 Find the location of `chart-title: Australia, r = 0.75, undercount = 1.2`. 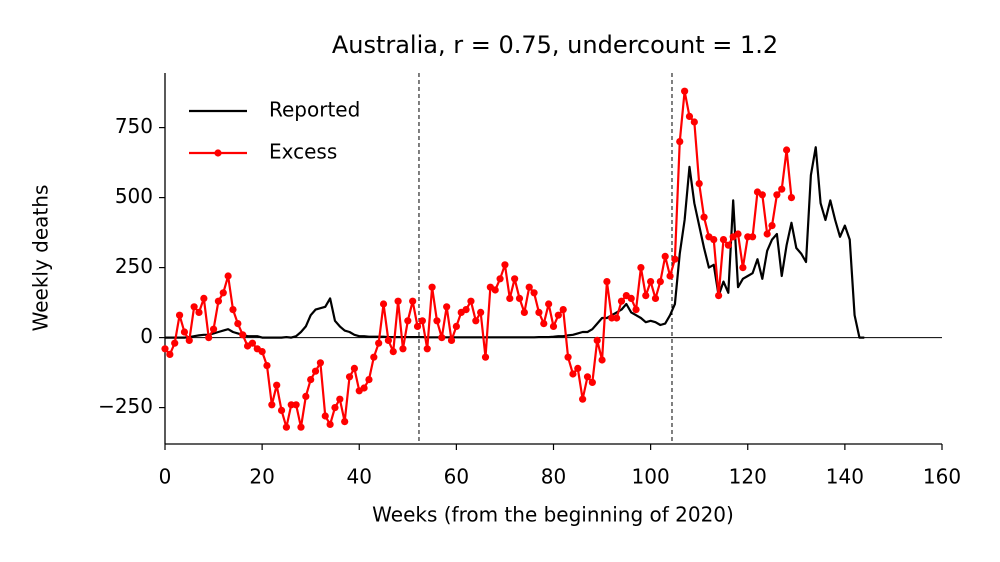

chart-title: Australia, r = 0.75, undercount = 1.2 is located at coordinates (555, 45).